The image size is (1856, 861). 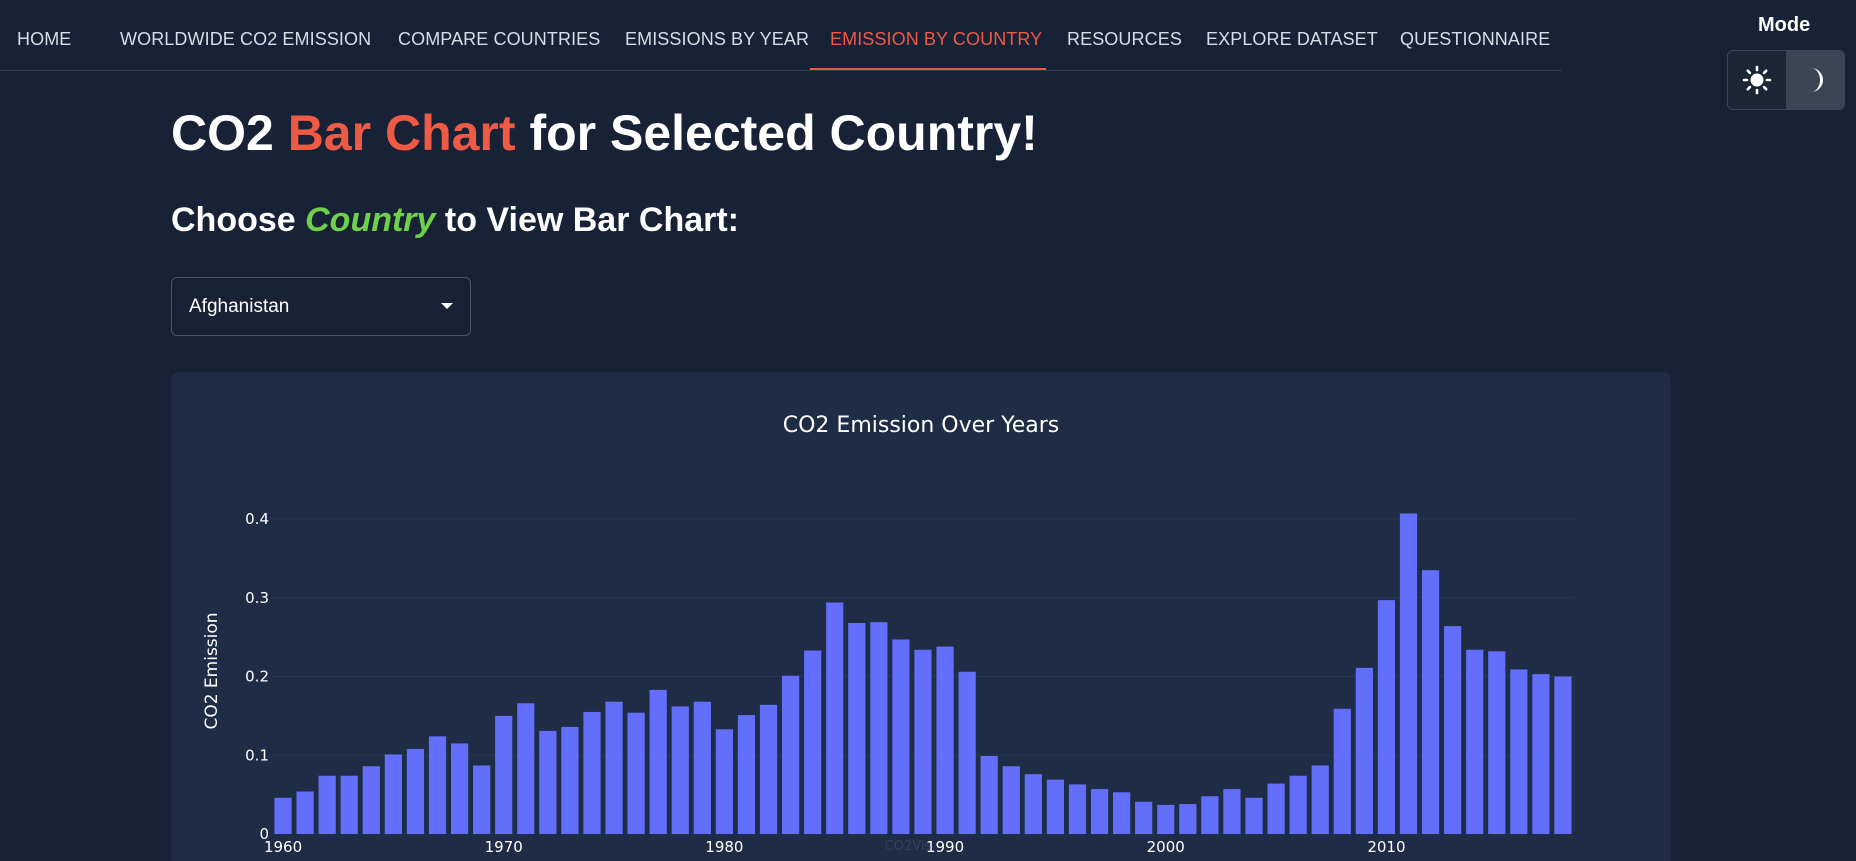 I want to click on bar-1966, so click(x=415, y=791).